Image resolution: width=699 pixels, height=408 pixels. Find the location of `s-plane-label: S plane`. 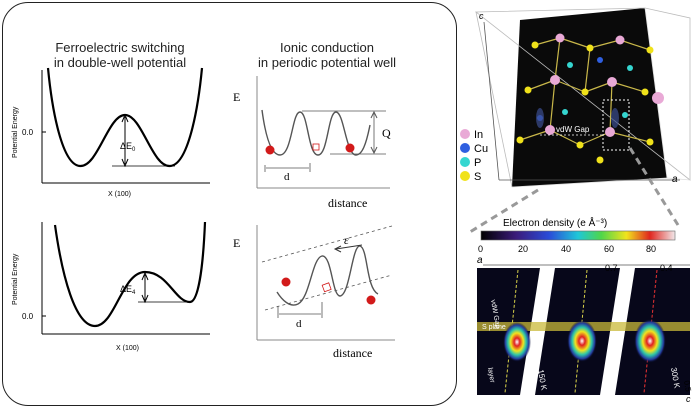

s-plane-label: S plane is located at coordinates (494, 327).